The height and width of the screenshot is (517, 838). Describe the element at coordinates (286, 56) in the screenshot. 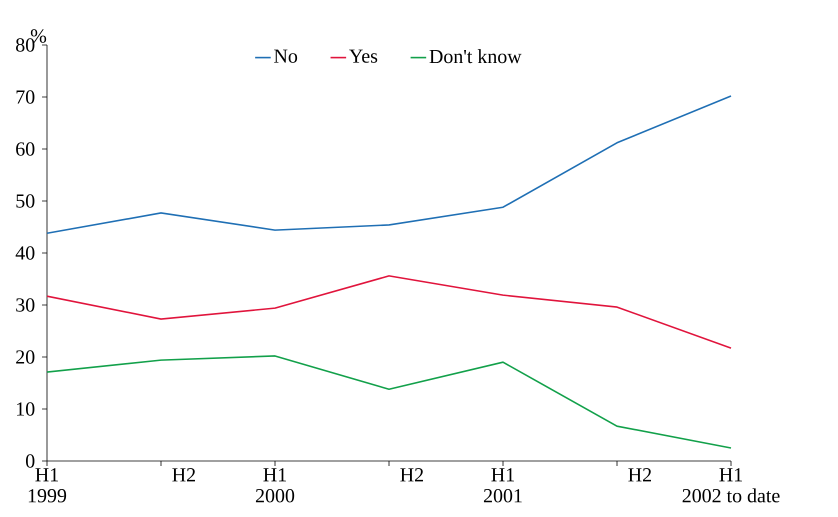

I see `legend-label: No` at that location.